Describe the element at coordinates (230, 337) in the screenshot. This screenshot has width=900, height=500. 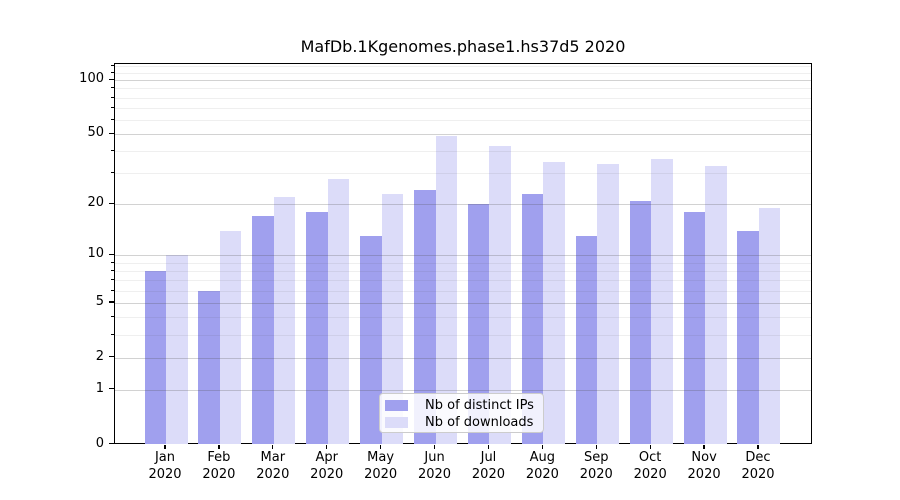
I see `bar-nb-of-downloads-feb` at that location.